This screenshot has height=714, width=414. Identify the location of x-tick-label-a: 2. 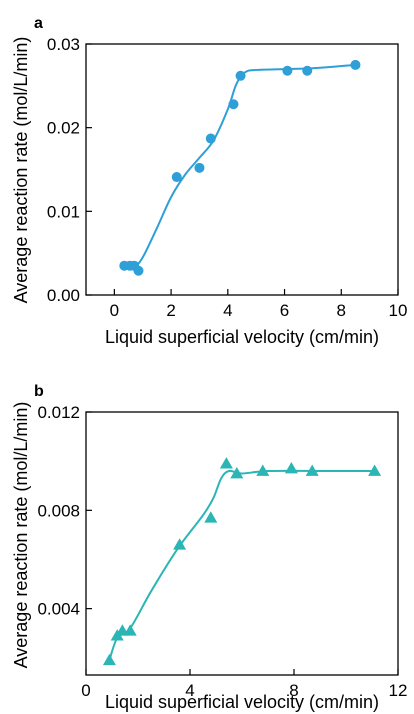
(170, 310).